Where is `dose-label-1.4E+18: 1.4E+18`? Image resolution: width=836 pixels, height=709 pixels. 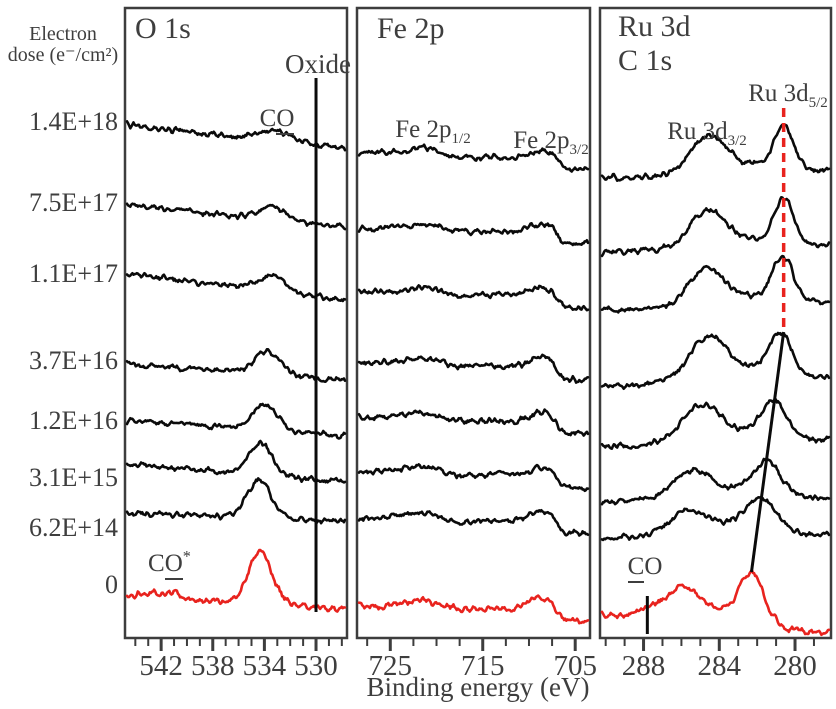
dose-label-1.4E+18: 1.4E+18 is located at coordinates (73, 121).